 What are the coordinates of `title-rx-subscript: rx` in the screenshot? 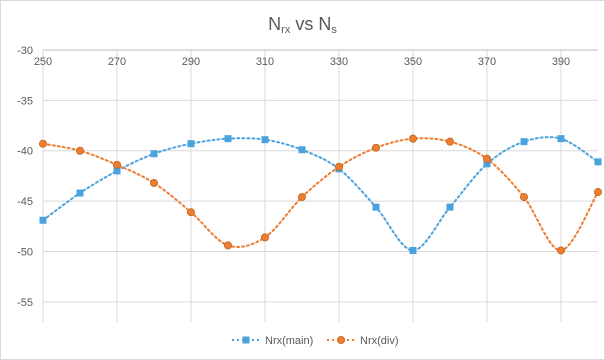 It's located at (286, 30).